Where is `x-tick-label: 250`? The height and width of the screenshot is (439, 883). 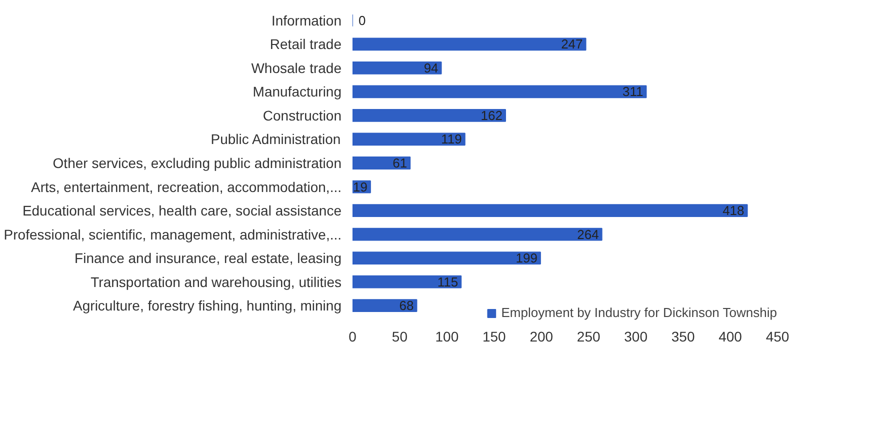
x-tick-label: 250 is located at coordinates (588, 336).